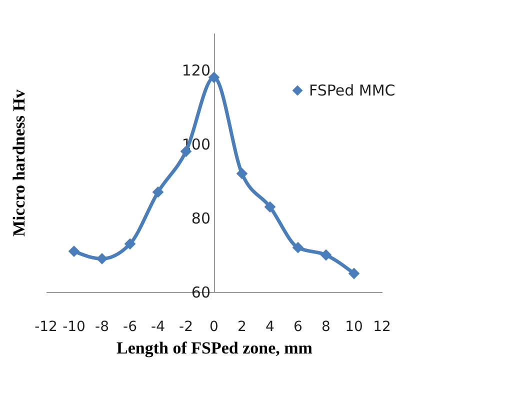 The width and height of the screenshot is (529, 408). What do you see at coordinates (270, 327) in the screenshot?
I see `x-tick-label: 4` at bounding box center [270, 327].